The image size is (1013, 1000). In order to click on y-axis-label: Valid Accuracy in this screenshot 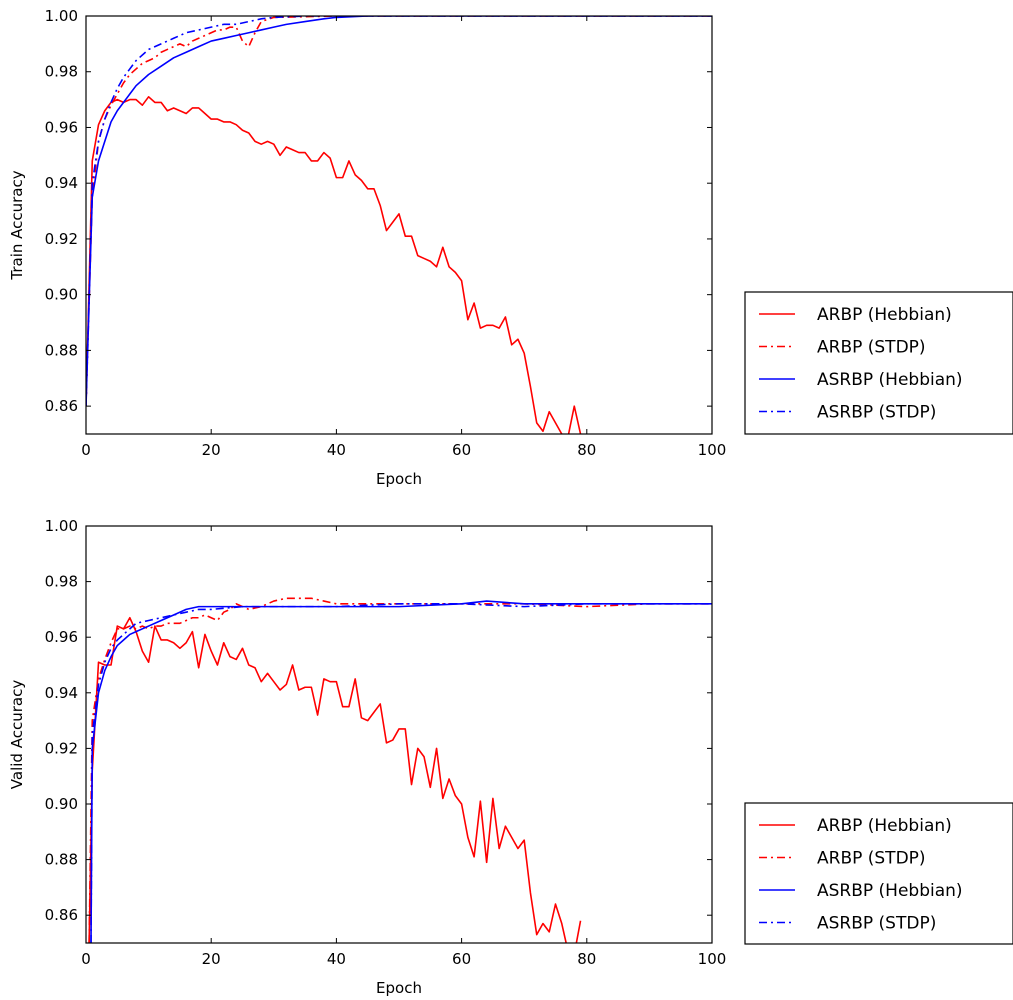, I will do `click(17, 735)`.